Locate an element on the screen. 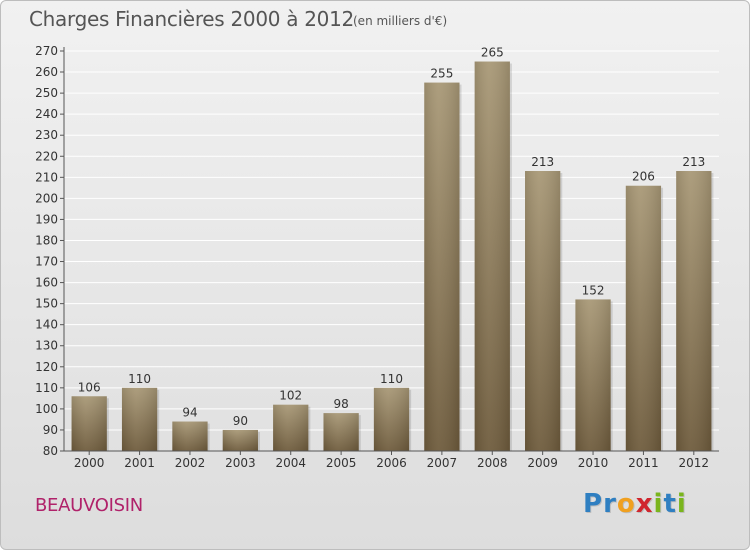 This screenshot has width=750, height=550. y-tick-label: 190 is located at coordinates (46, 219).